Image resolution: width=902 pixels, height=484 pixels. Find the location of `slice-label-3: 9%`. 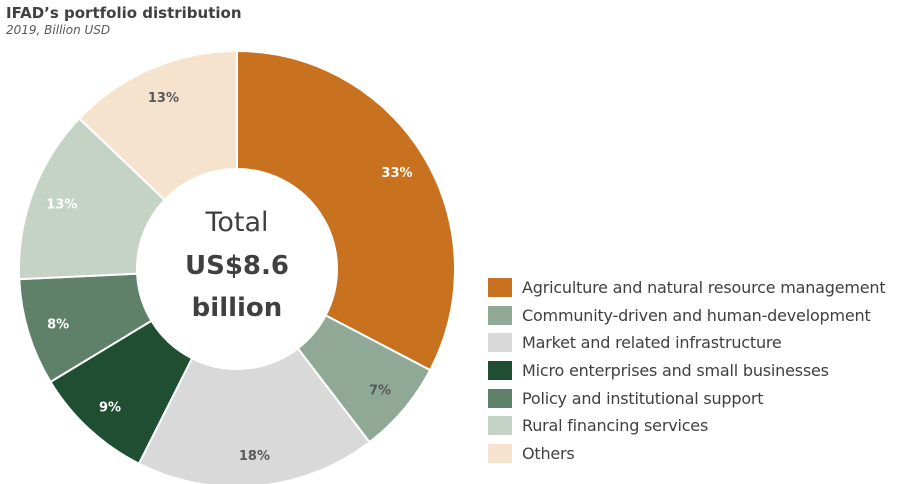

slice-label-3: 9% is located at coordinates (110, 407).